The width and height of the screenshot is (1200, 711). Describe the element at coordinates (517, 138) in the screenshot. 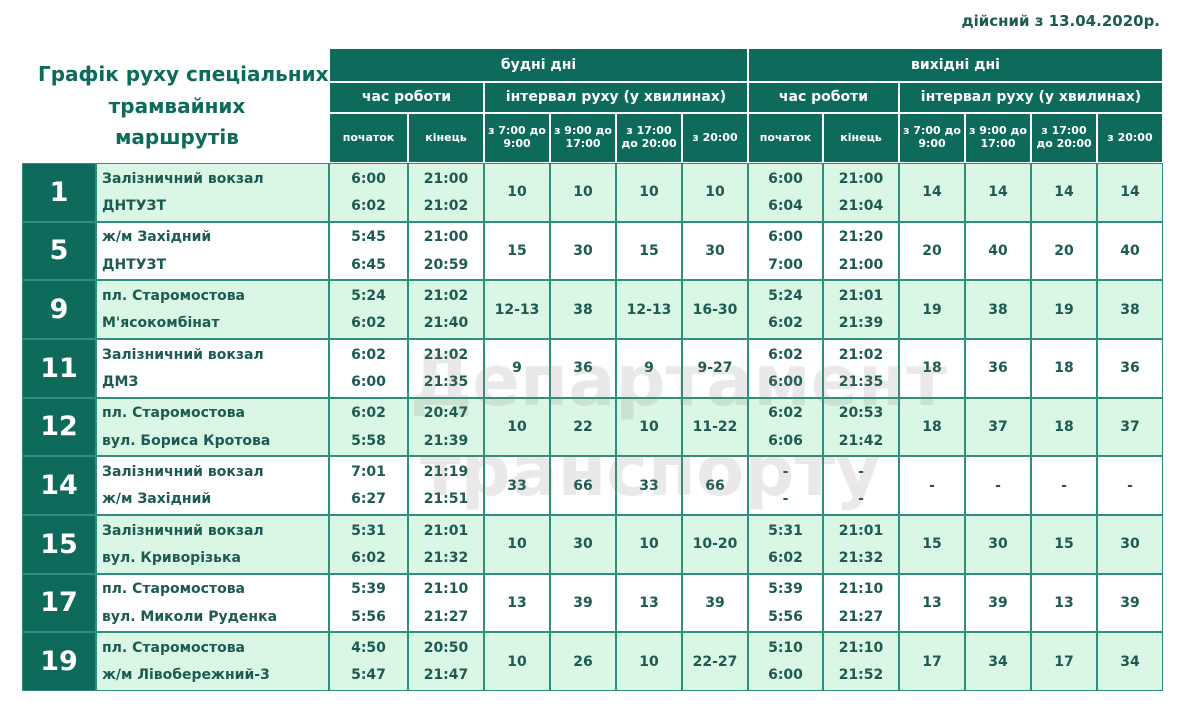

I see `header-cell: з 7:00 до 9:00` at that location.